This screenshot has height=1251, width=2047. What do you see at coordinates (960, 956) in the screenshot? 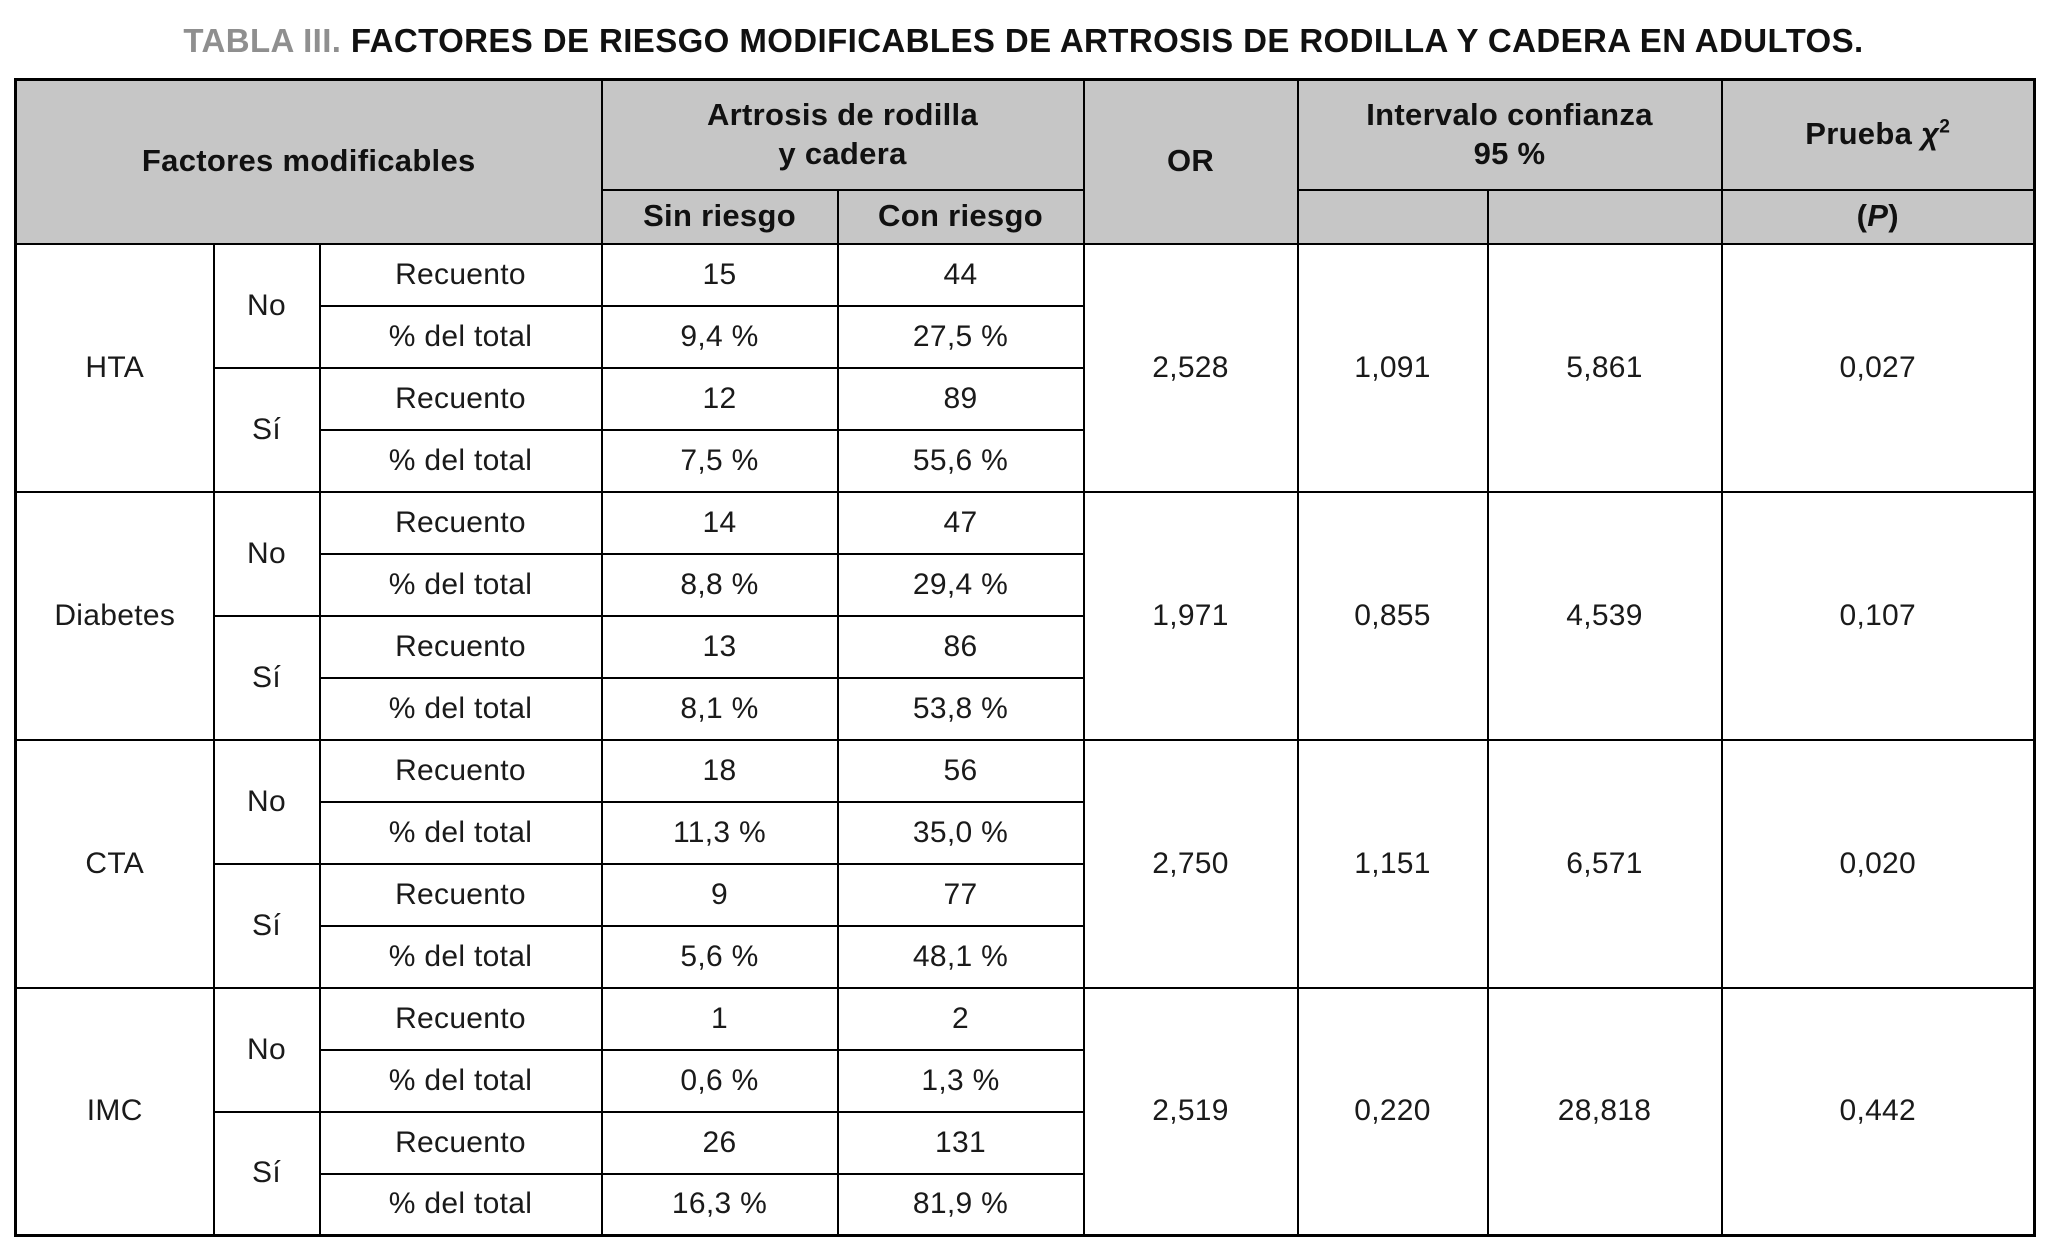
I see `value-cell: 48,1 %` at bounding box center [960, 956].